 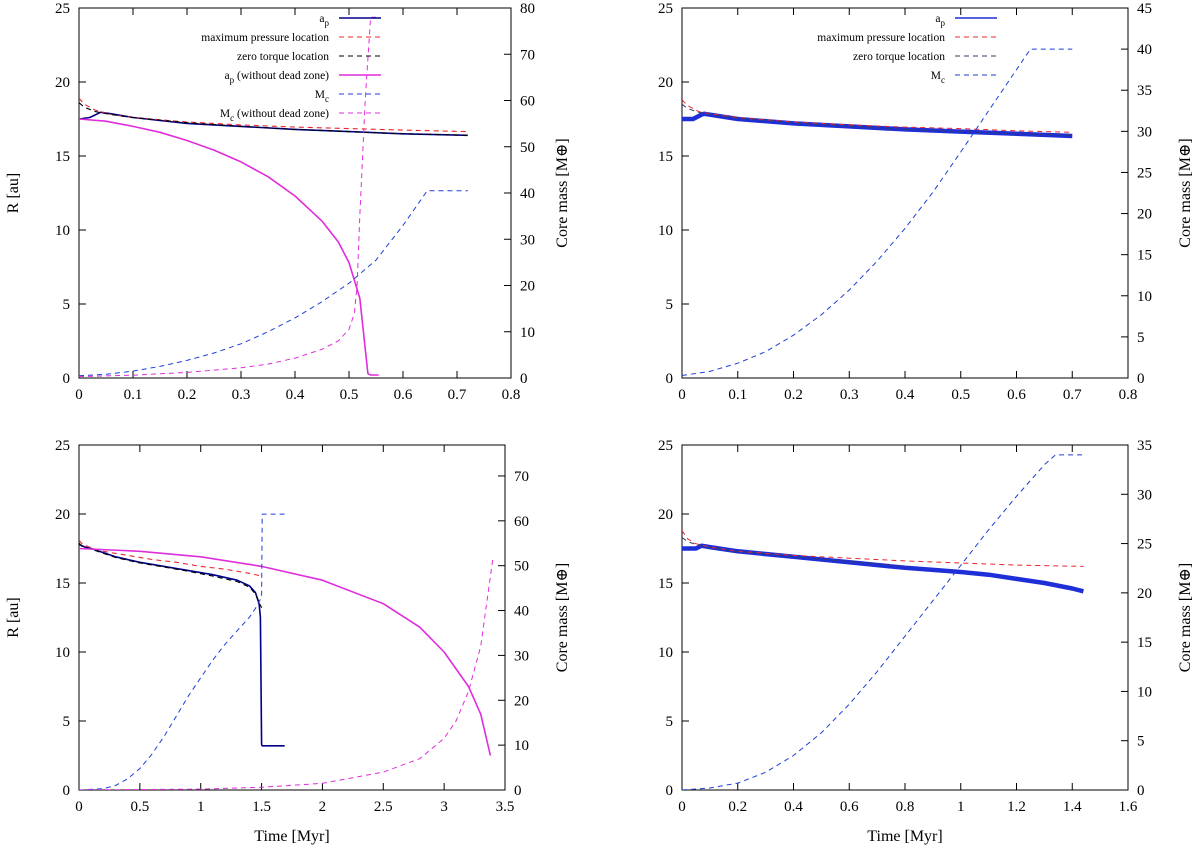 What do you see at coordinates (201, 807) in the screenshot?
I see `x-tick-label: 1` at bounding box center [201, 807].